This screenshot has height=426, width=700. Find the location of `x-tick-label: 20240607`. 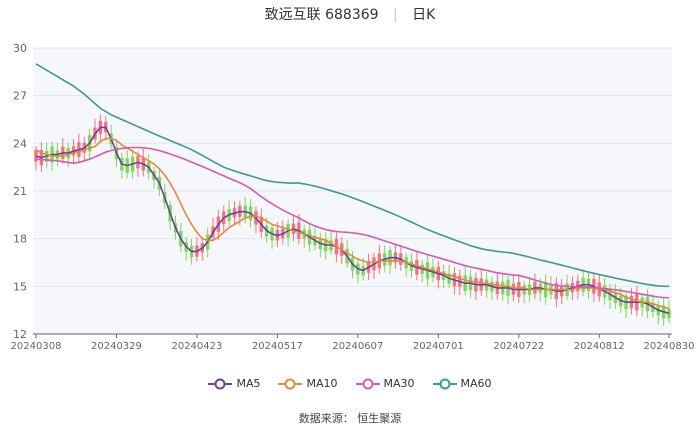

x-tick-label: 20240607 is located at coordinates (357, 346).